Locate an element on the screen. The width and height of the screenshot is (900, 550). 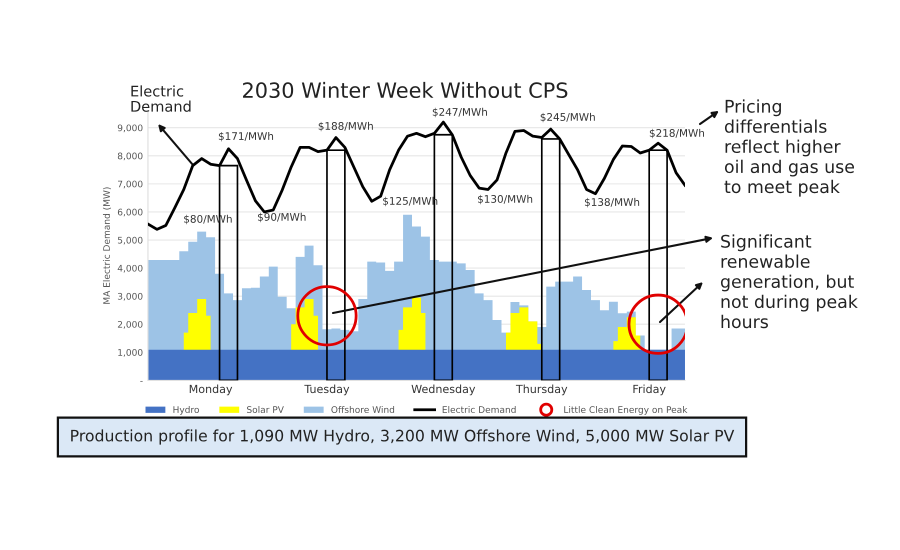
annotation: $171/MWh is located at coordinates (246, 137).